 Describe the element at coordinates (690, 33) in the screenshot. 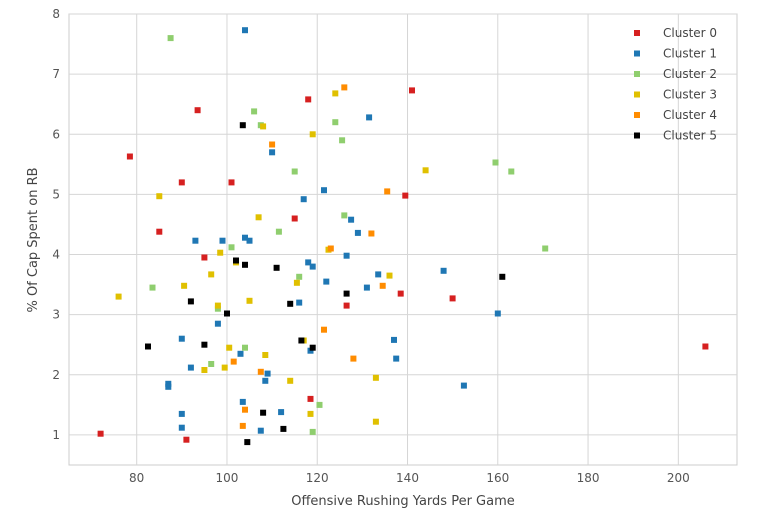

I see `legend-label-cluster-0: Cluster 0` at that location.